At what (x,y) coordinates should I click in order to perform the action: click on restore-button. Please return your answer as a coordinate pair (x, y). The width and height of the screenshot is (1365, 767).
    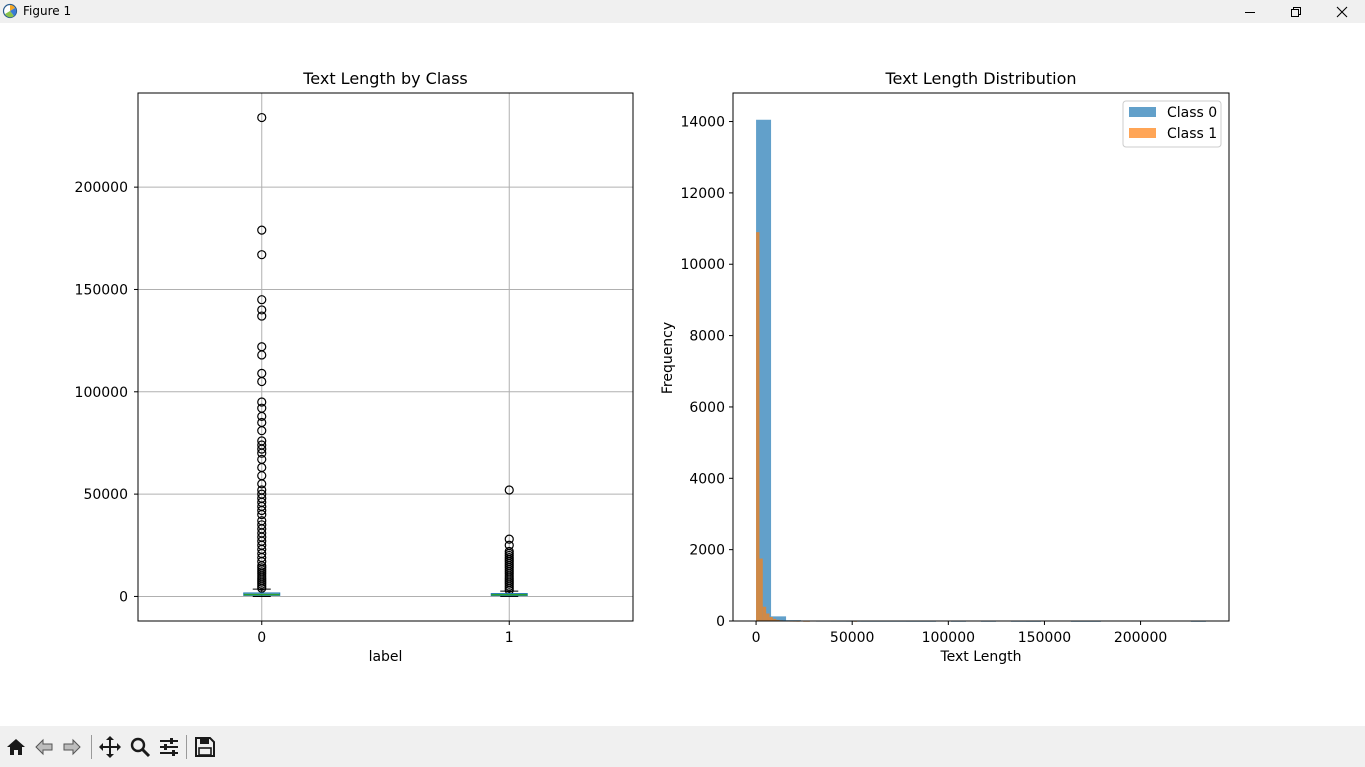
    Looking at the image, I should click on (1296, 11).